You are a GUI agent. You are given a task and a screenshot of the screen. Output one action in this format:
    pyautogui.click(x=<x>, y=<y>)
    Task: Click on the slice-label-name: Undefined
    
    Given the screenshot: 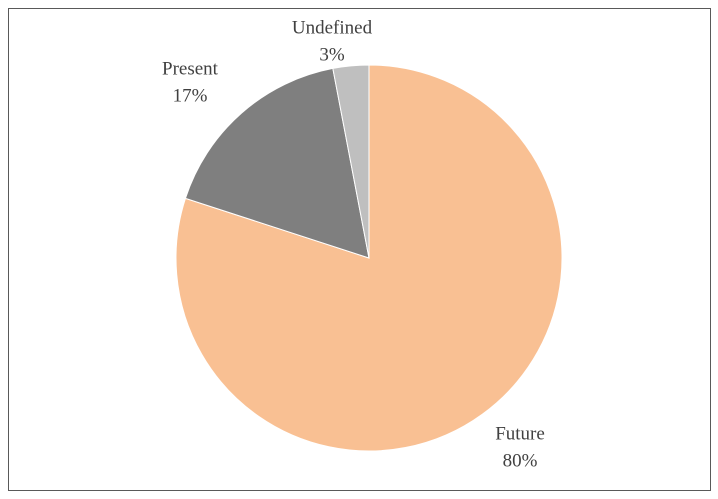 What is the action you would take?
    pyautogui.click(x=332, y=27)
    